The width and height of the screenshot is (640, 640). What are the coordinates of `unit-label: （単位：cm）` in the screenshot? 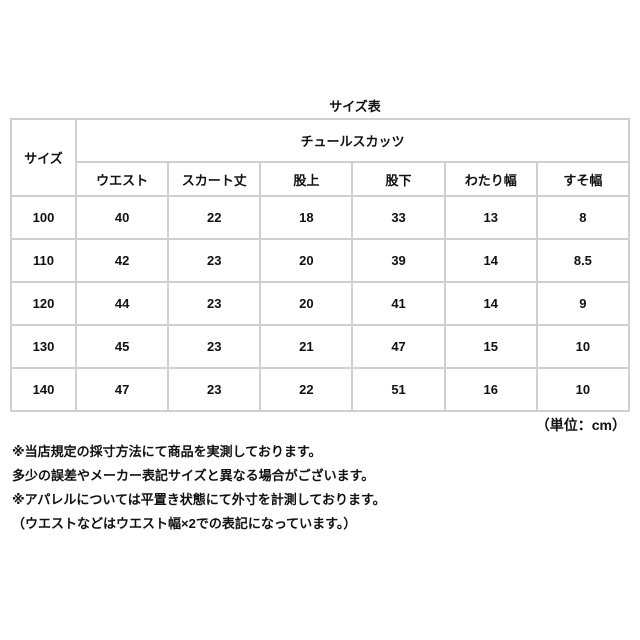 It's located at (580, 425).